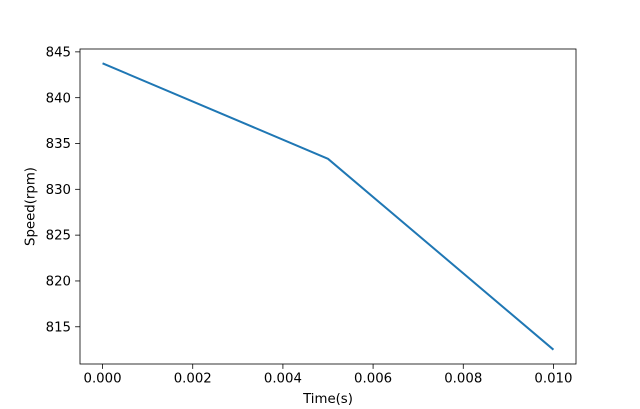  Describe the element at coordinates (327, 399) in the screenshot. I see `x-axis-label: Time(s)` at that location.